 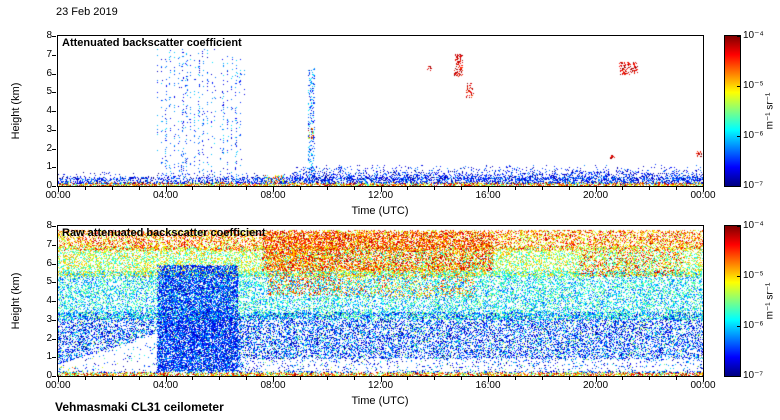 I want to click on x-tick-label: 04:00, so click(x=165, y=195).